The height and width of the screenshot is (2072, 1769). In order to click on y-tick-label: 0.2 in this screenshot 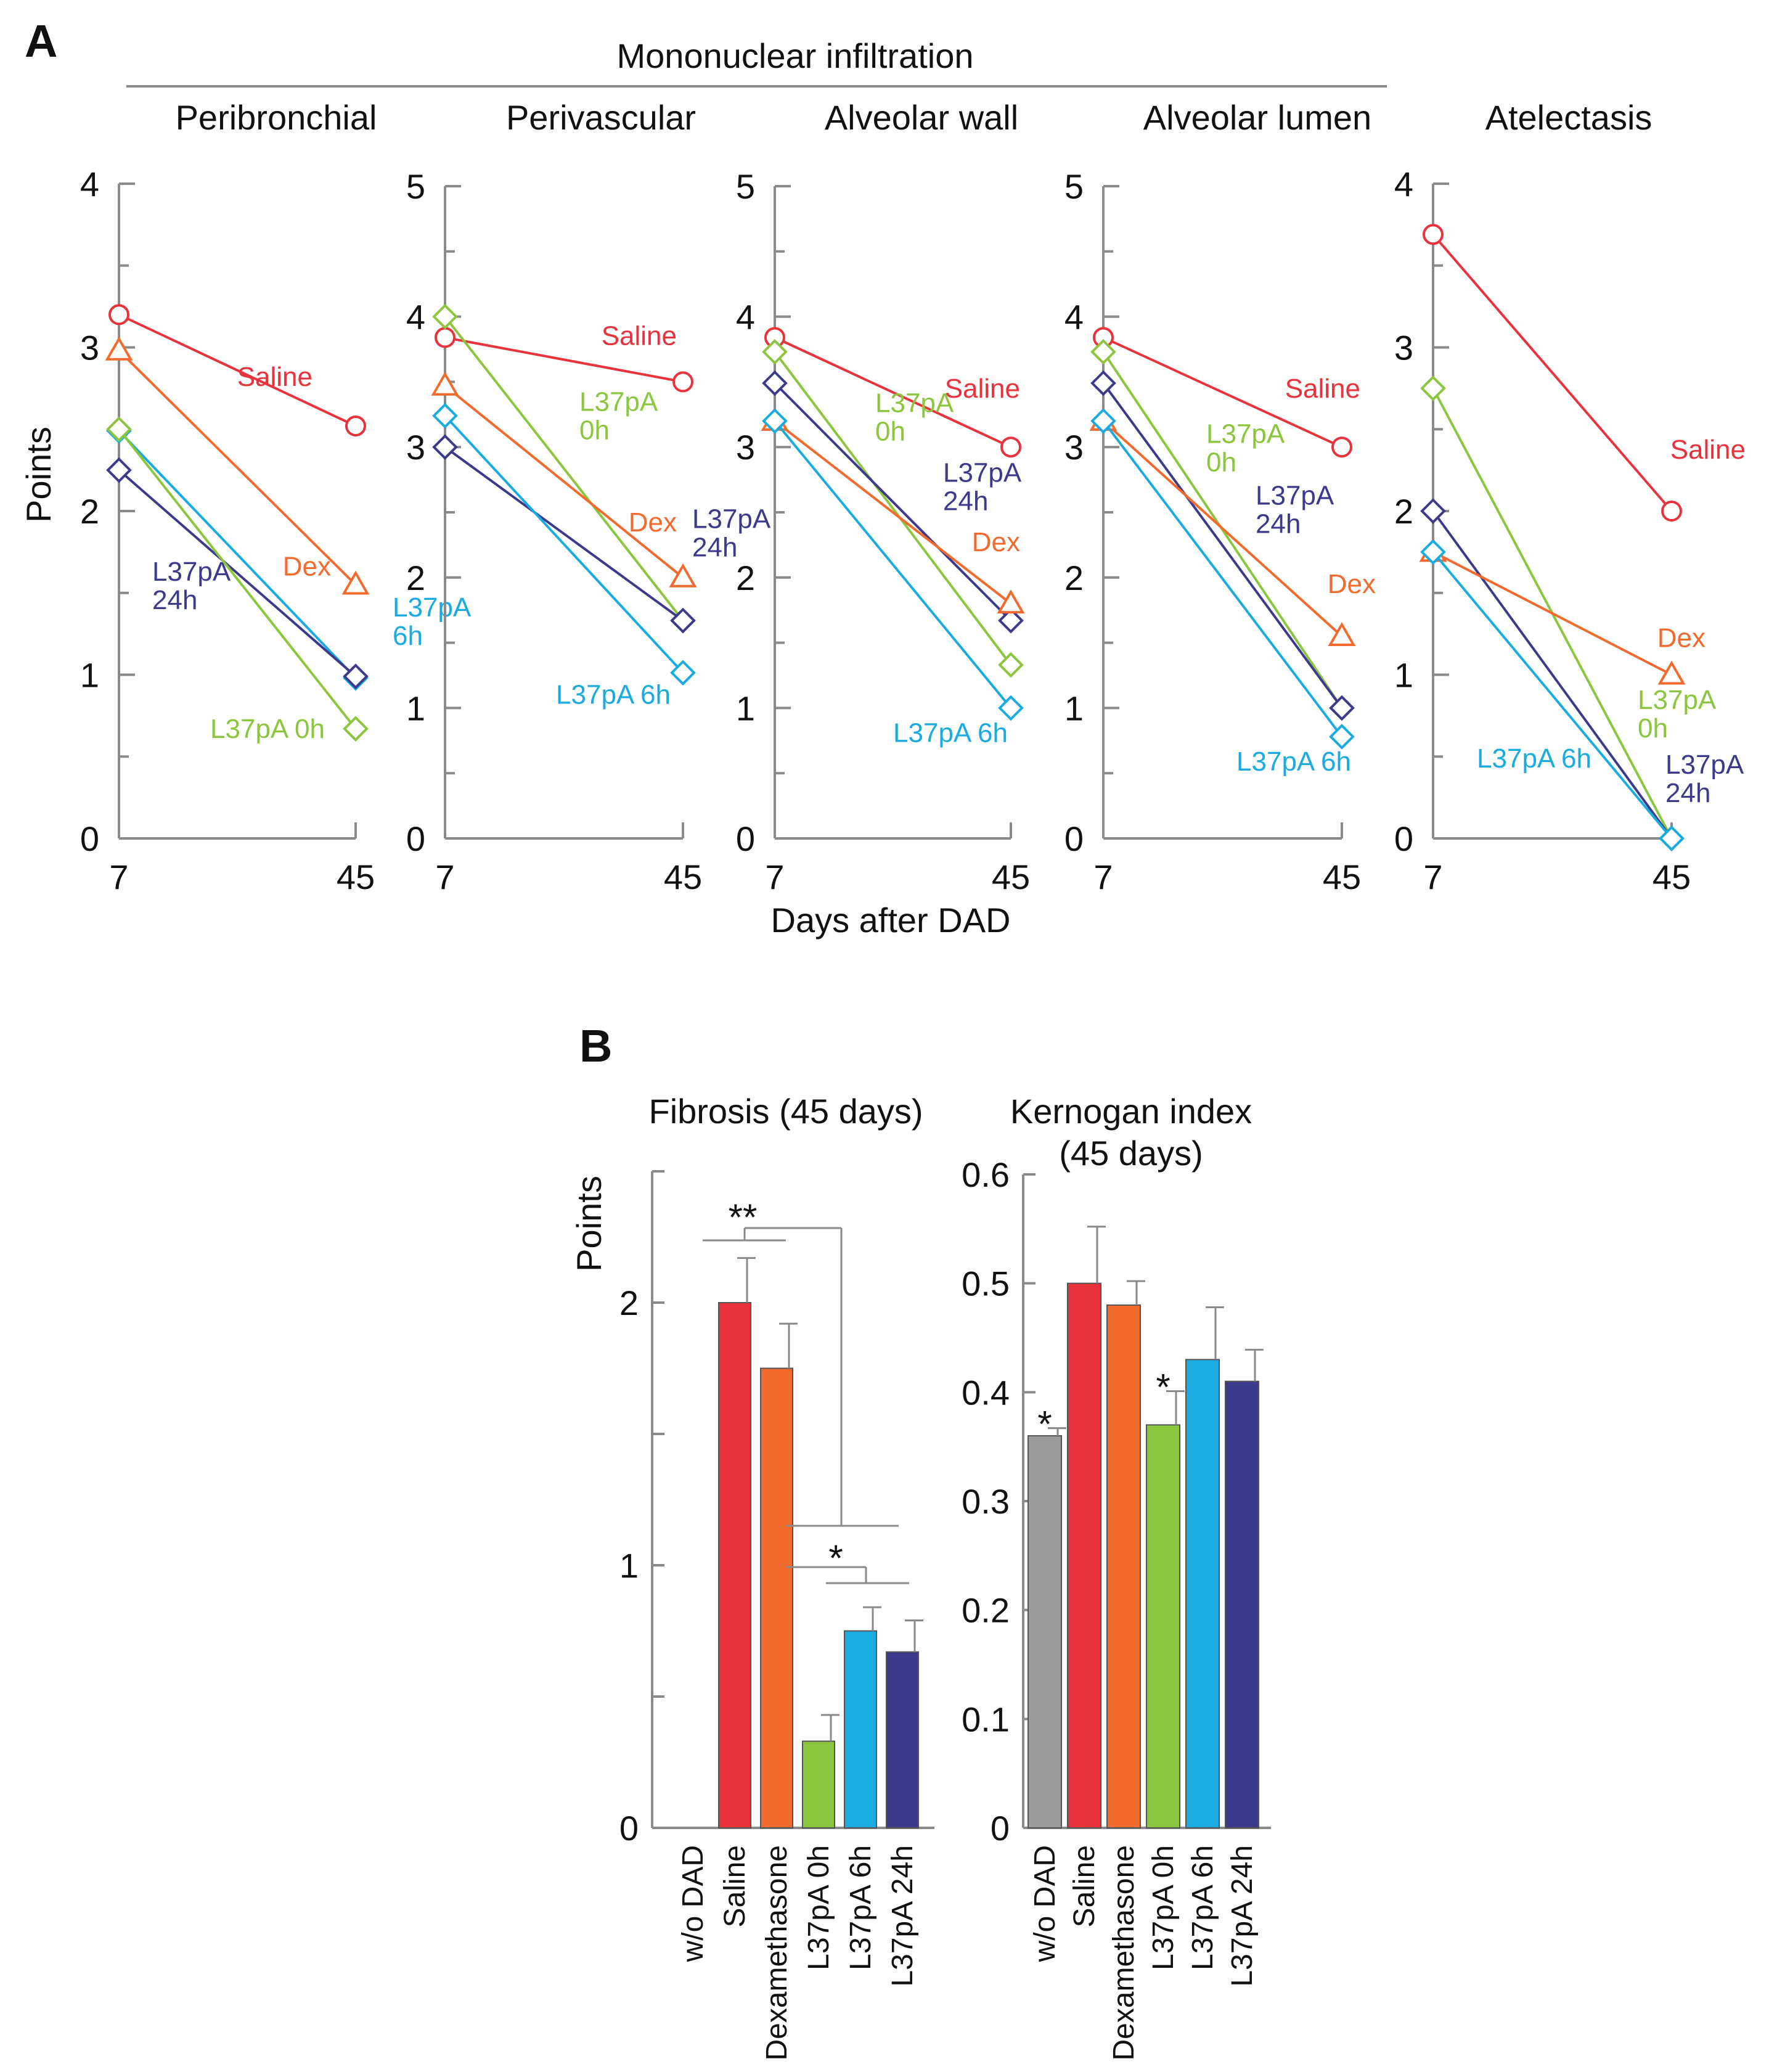, I will do `click(986, 1610)`.